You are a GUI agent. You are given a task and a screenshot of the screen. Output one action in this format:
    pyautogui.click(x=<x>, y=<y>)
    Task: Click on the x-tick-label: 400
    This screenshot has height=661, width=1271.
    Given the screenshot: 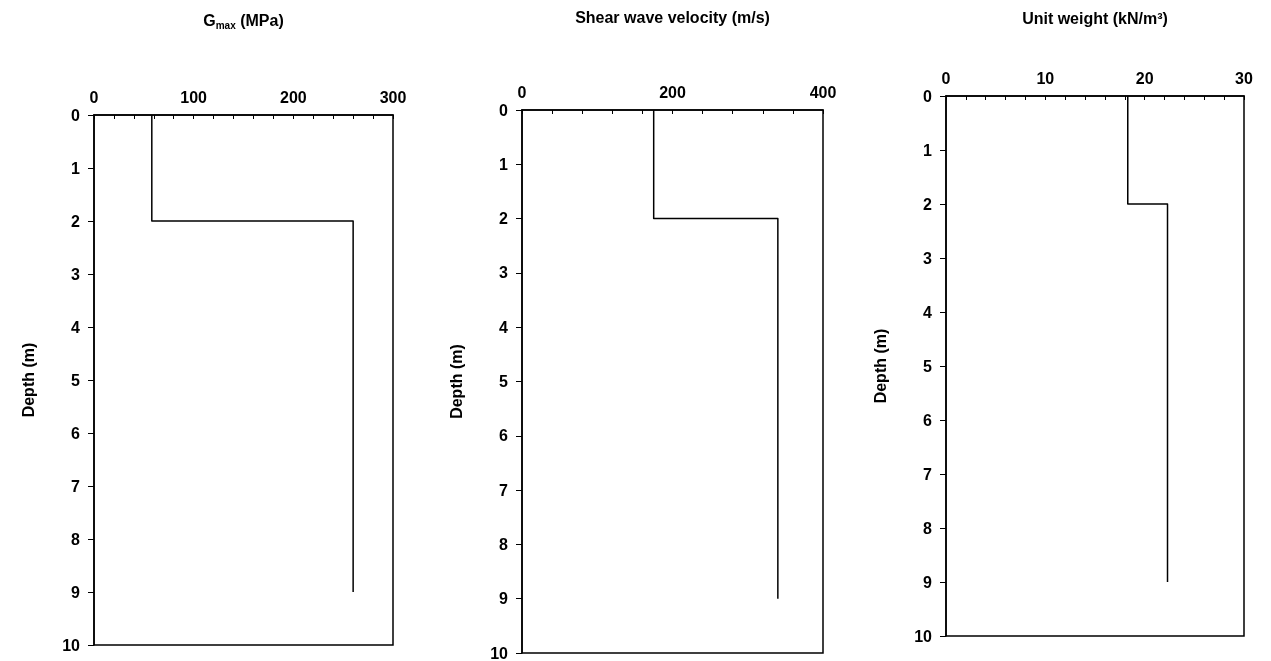 What is the action you would take?
    pyautogui.click(x=823, y=92)
    